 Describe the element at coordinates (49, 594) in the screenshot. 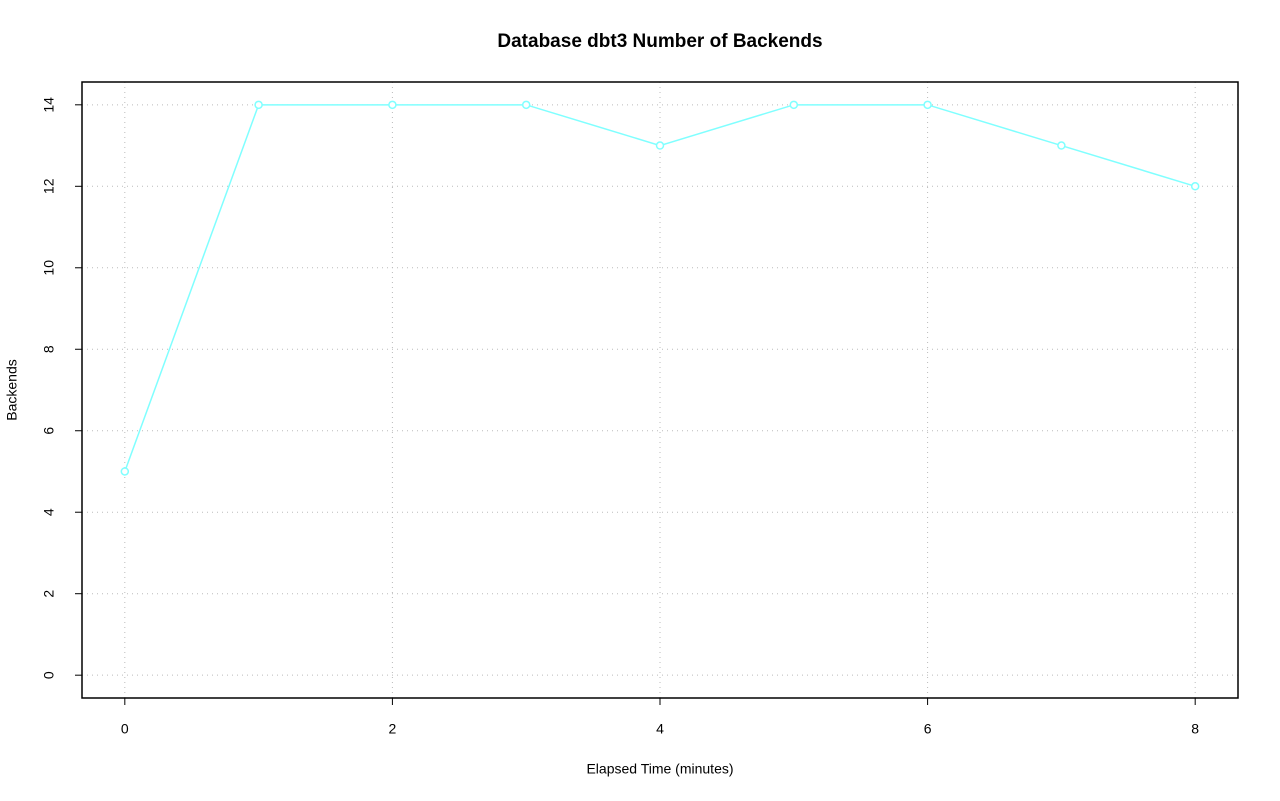

I see `y-tick-label: 2` at that location.